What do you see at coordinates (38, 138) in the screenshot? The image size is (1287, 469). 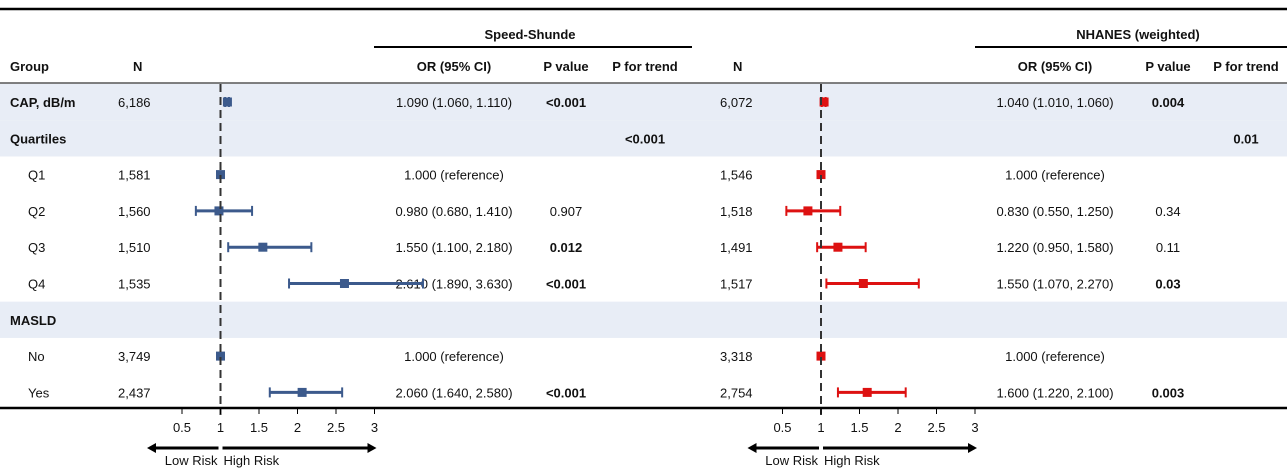 I see `row-label: Quartiles` at bounding box center [38, 138].